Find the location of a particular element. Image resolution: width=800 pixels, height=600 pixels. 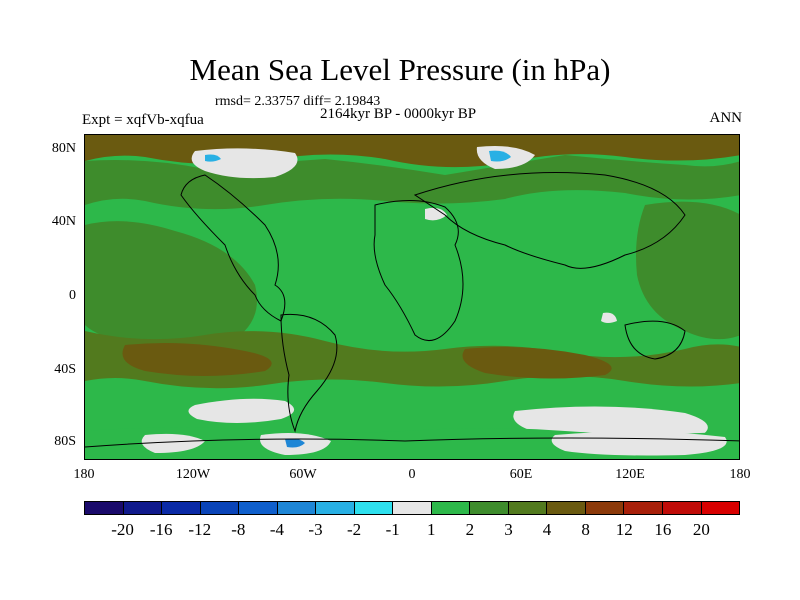

colorbar-label: -4 is located at coordinates (277, 529).